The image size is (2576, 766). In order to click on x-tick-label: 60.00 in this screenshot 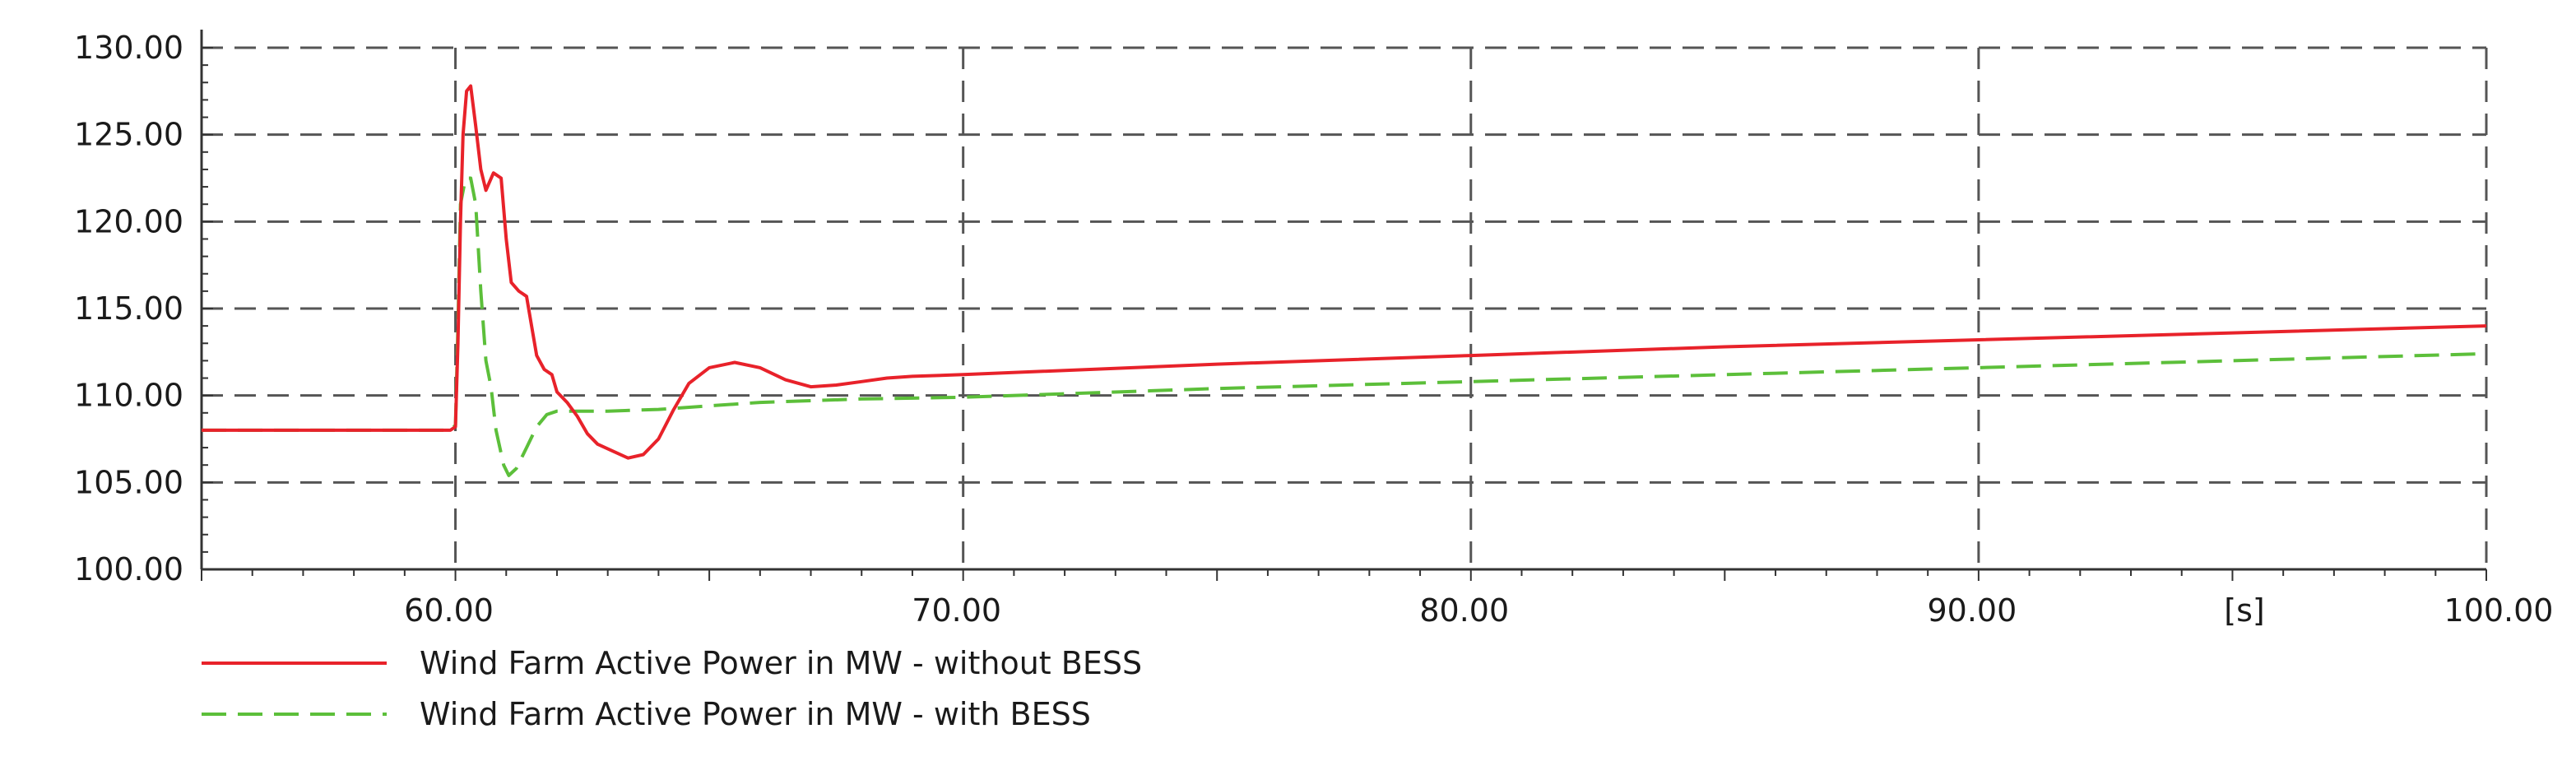, I will do `click(449, 611)`.